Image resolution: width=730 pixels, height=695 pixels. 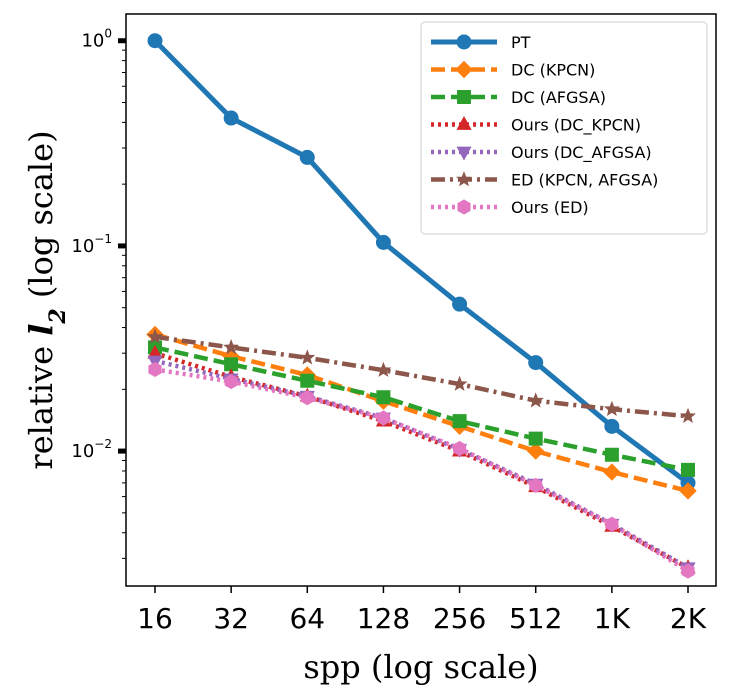 I want to click on legend-label-pt: PT, so click(x=521, y=42).